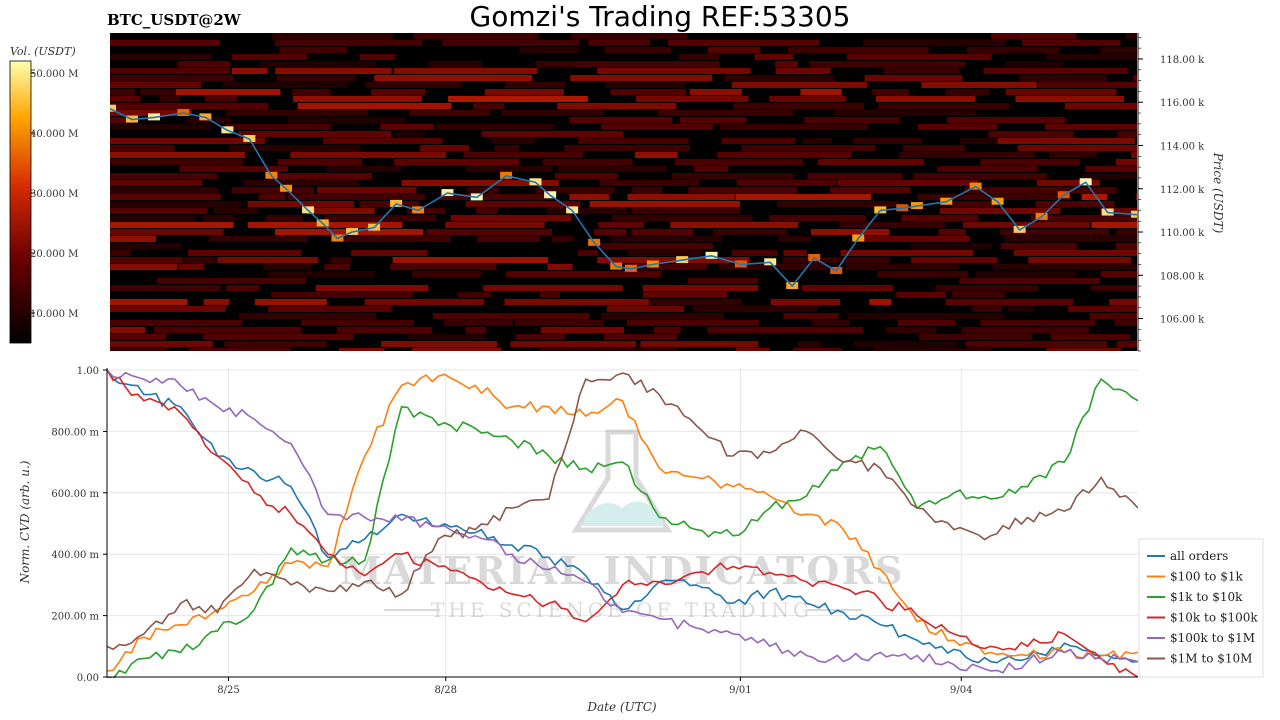 Image resolution: width=1280 pixels, height=720 pixels. I want to click on cvd-x-tick-label: 8/25, so click(228, 690).